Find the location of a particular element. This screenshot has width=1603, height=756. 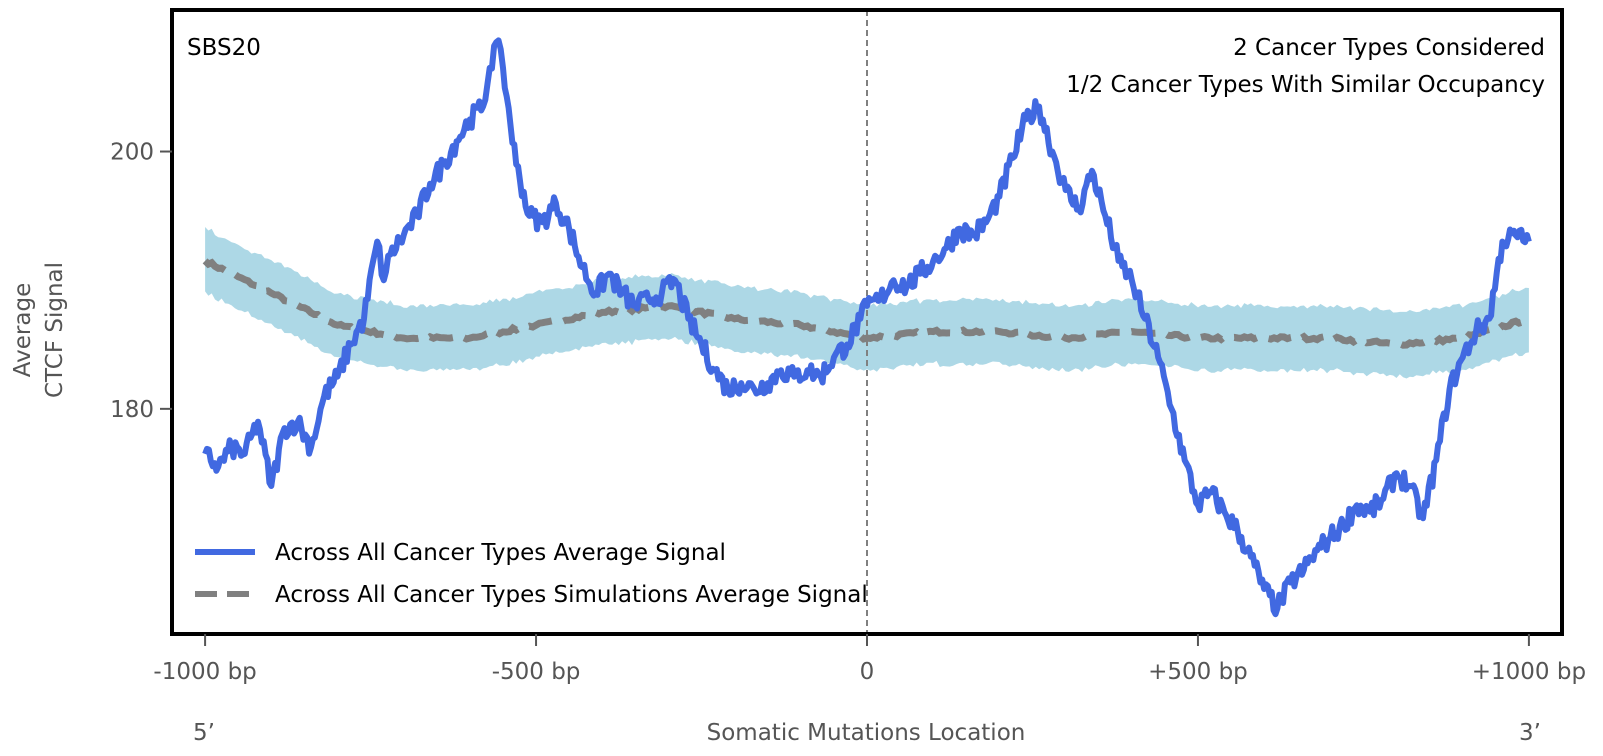

x-end-label-3prime: 3’ is located at coordinates (1530, 733).